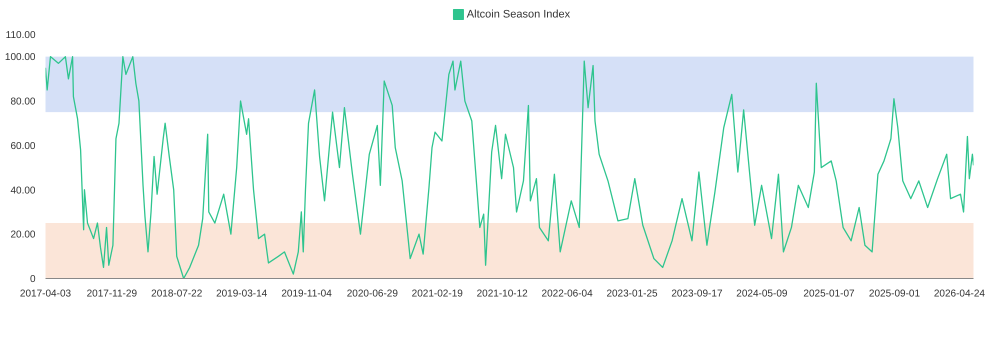  I want to click on x-tick-label: 2021-02-19, so click(438, 294).